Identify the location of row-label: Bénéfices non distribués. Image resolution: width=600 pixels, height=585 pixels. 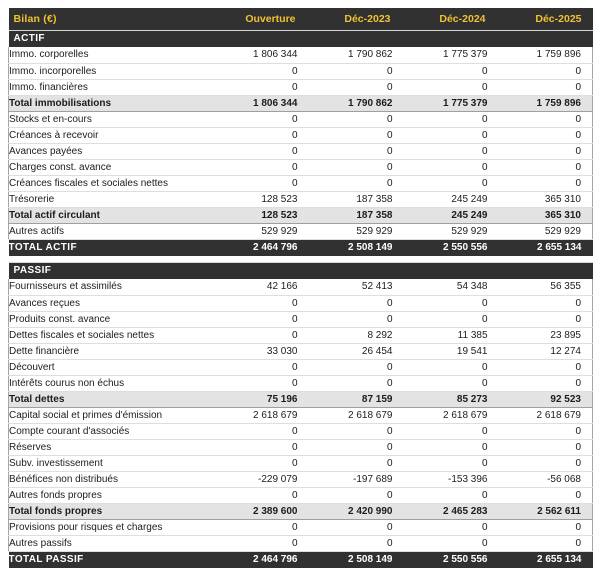
(105, 479).